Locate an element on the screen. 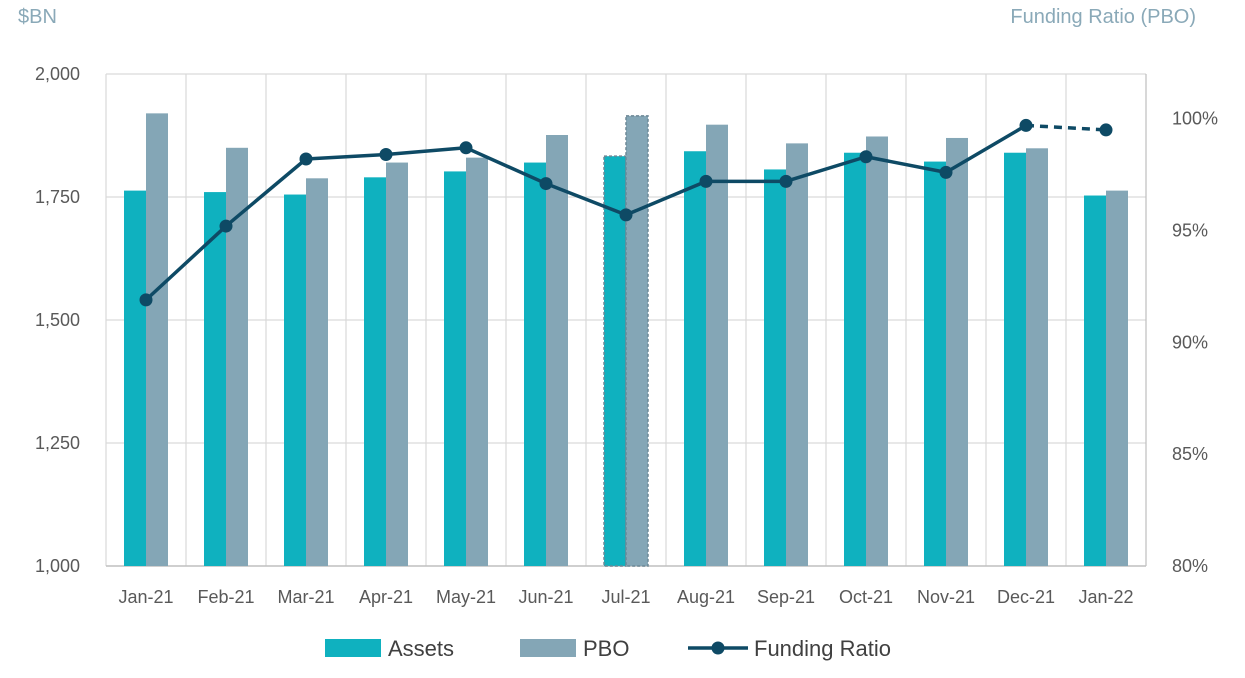 The image size is (1245, 678). right-tick-label: 90% is located at coordinates (1190, 342).